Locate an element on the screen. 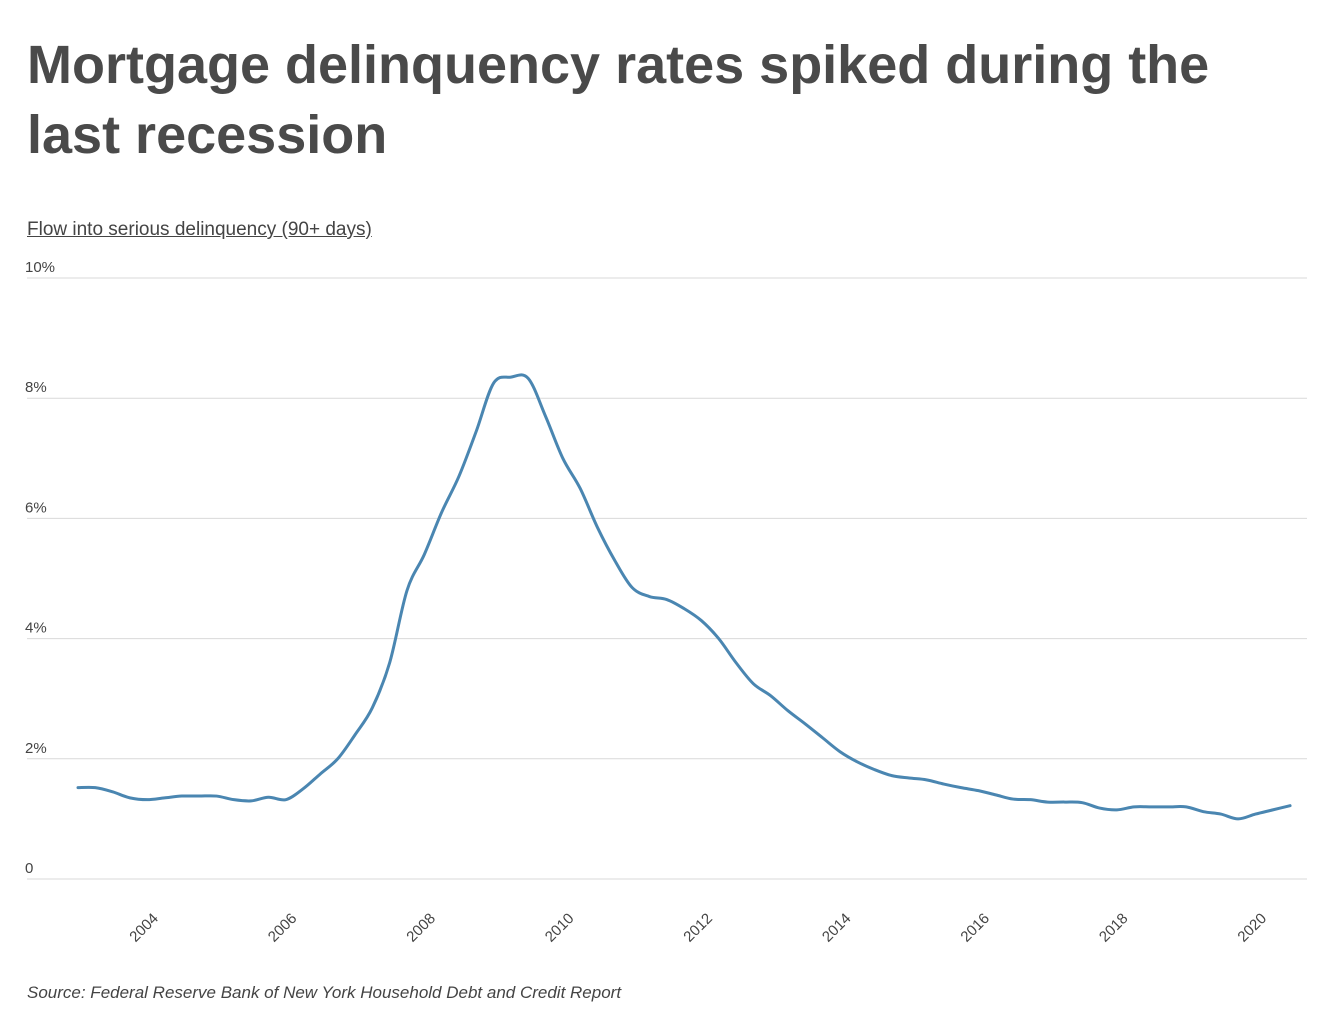  y-axis-label: Flow into serious delinquency (90+ days) is located at coordinates (199, 229).